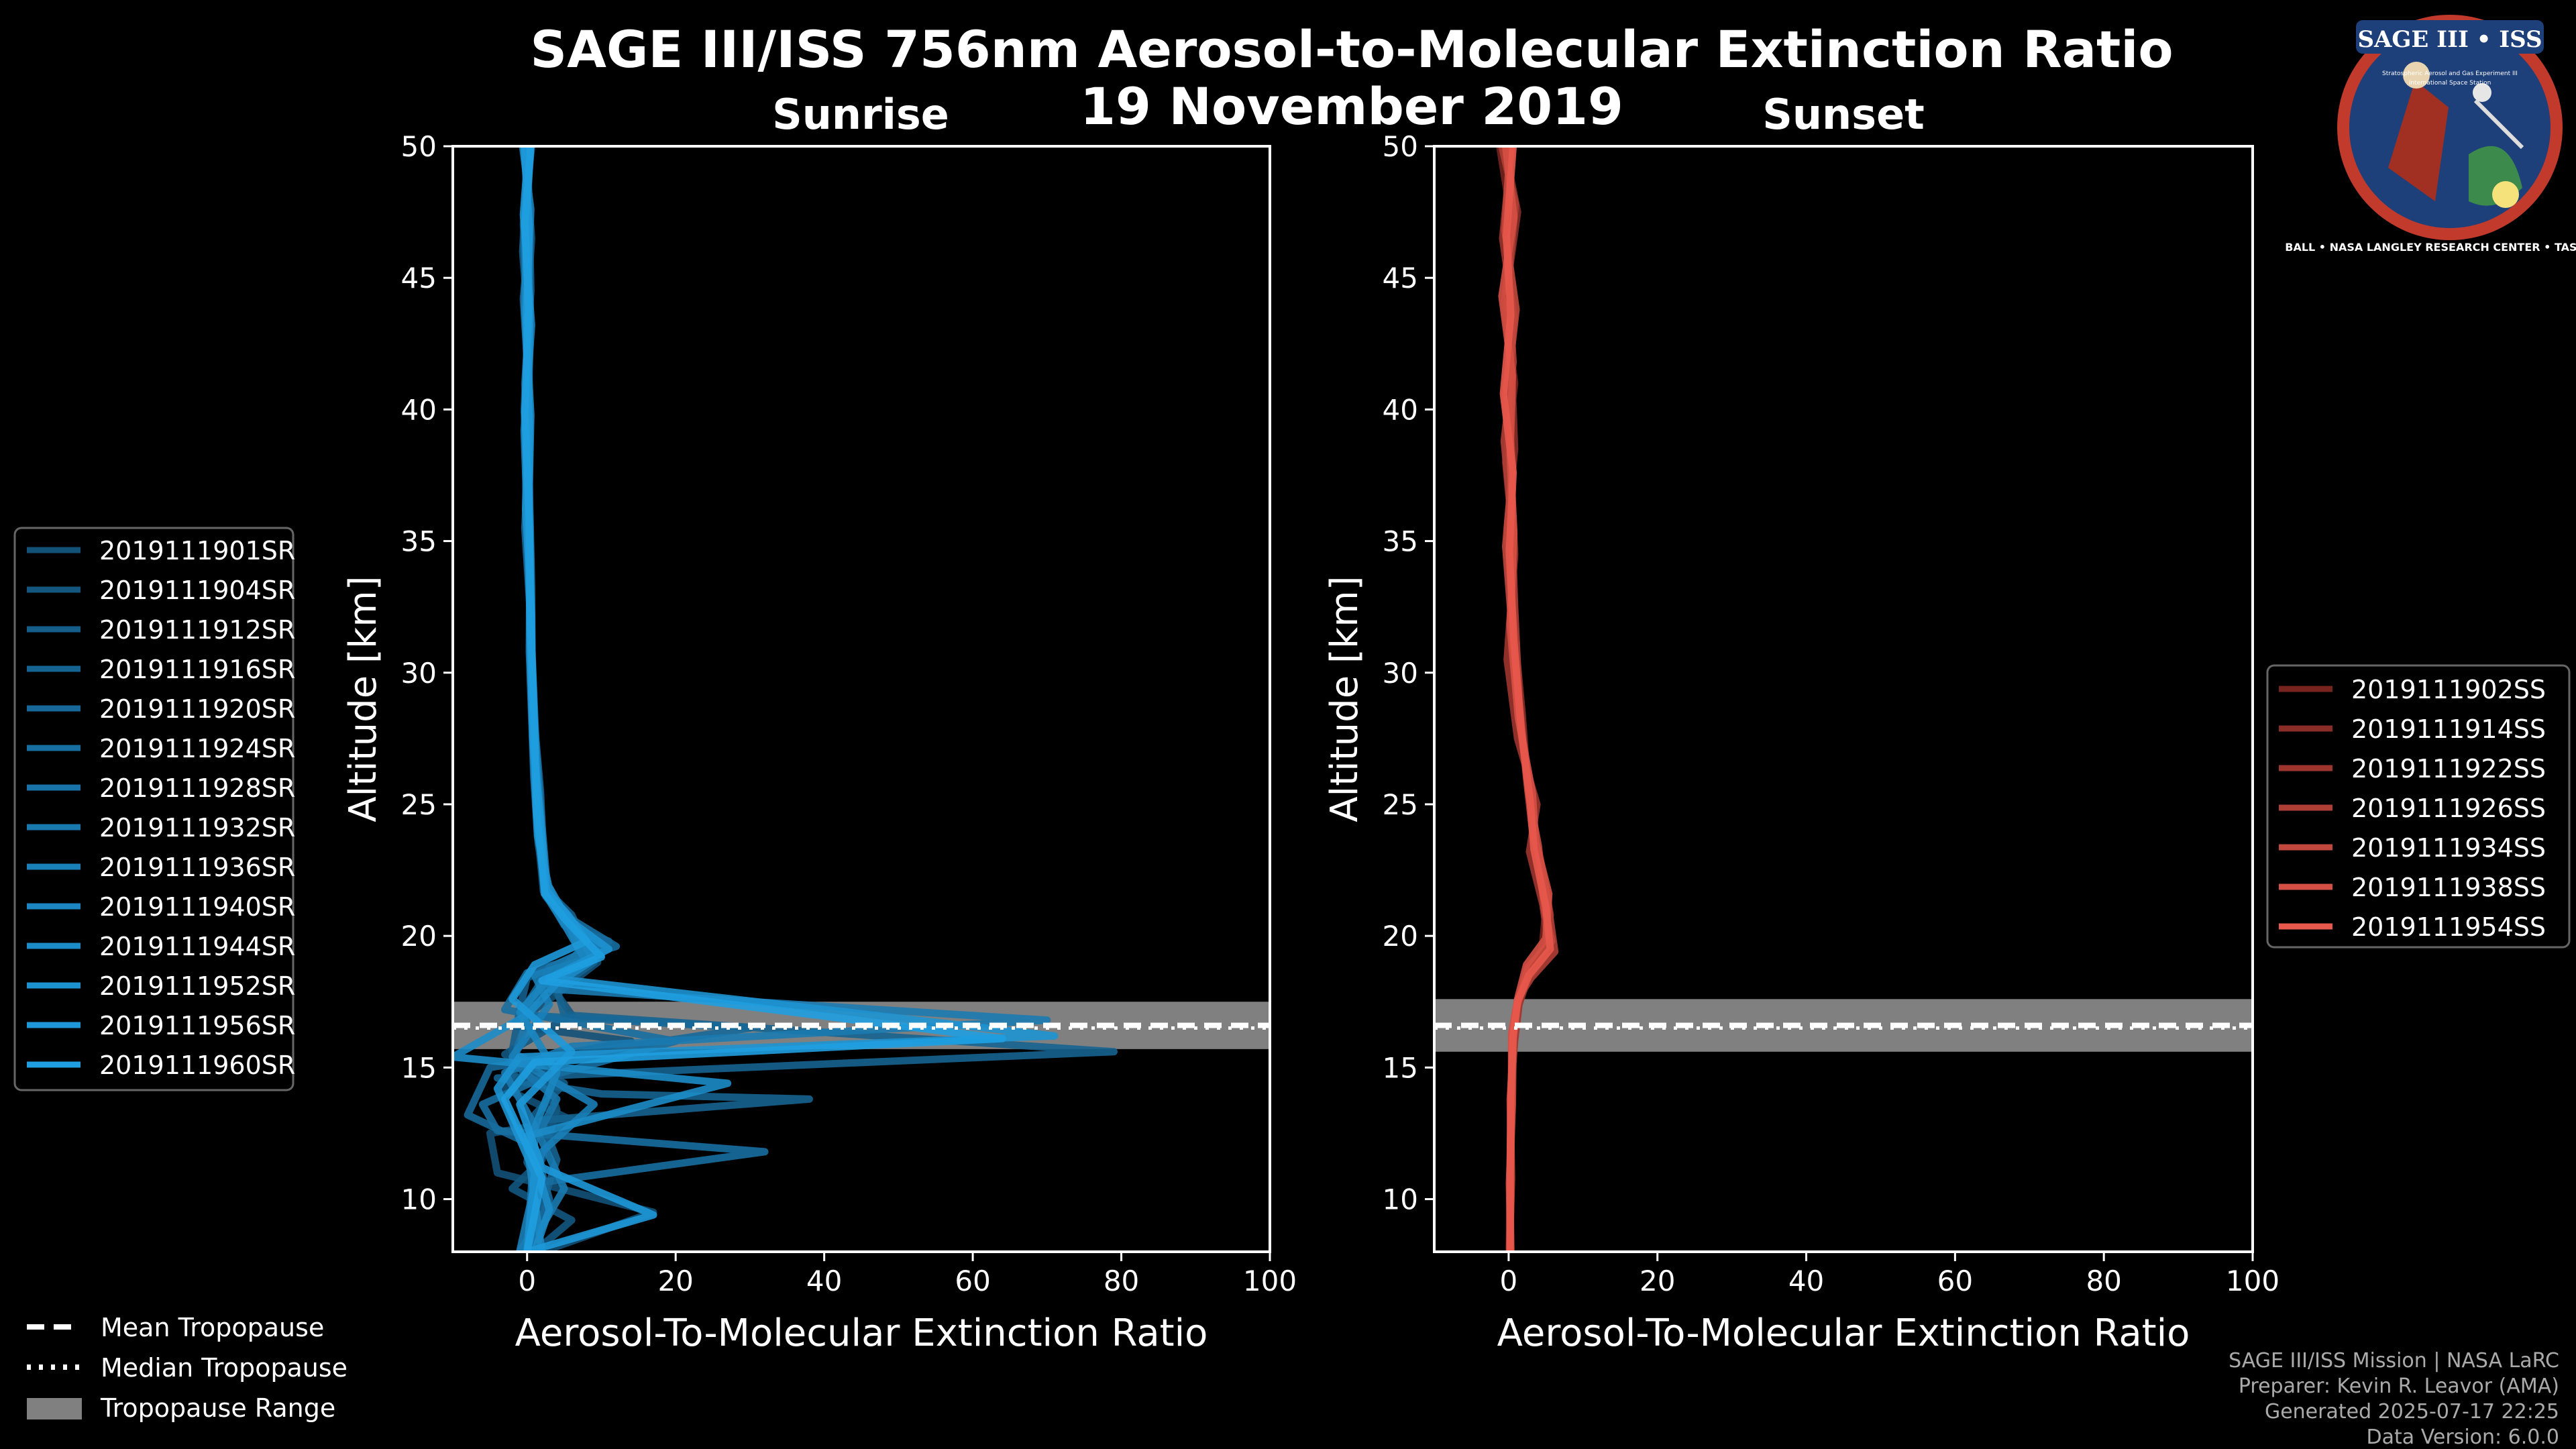 This screenshot has width=2576, height=1449. What do you see at coordinates (419, 278) in the screenshot?
I see `sunrise-y-tick-label-45: 45` at bounding box center [419, 278].